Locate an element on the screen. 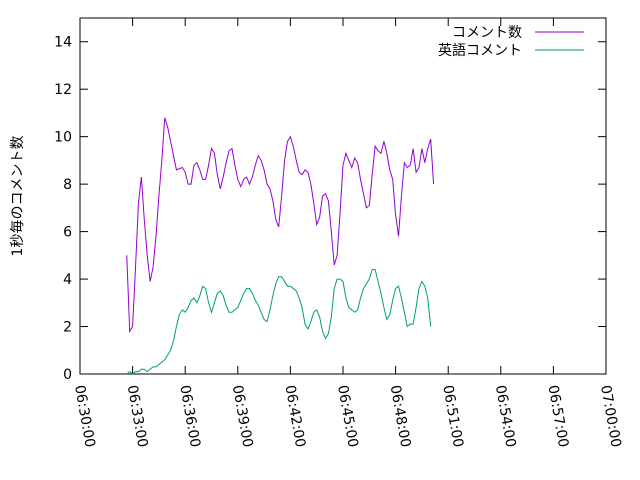  y-tick-label: 0 is located at coordinates (67, 375).